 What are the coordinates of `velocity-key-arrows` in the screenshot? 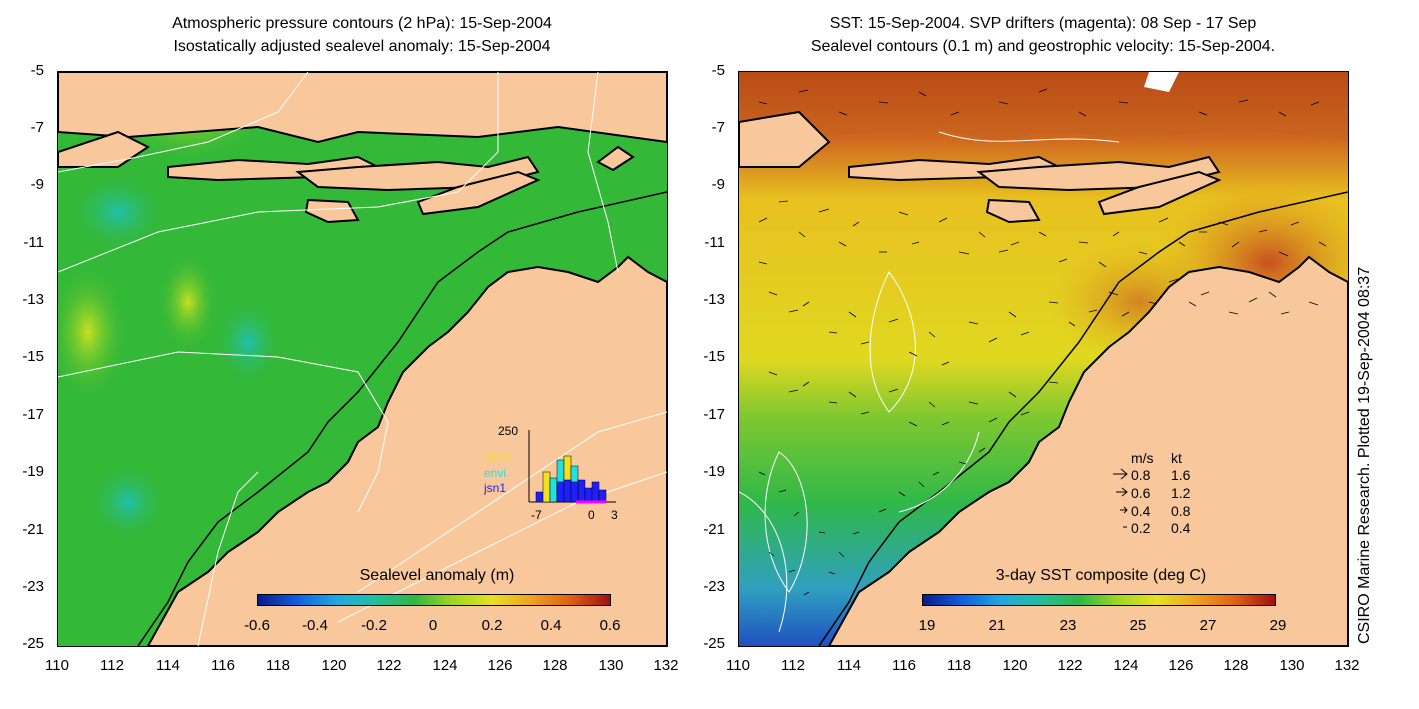 It's located at (1120, 498).